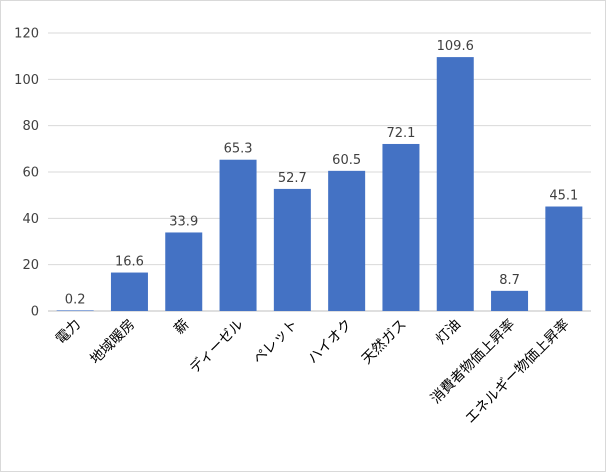 The height and width of the screenshot is (472, 606). Describe the element at coordinates (448, 332) in the screenshot. I see `x-category-label: 灯油` at that location.